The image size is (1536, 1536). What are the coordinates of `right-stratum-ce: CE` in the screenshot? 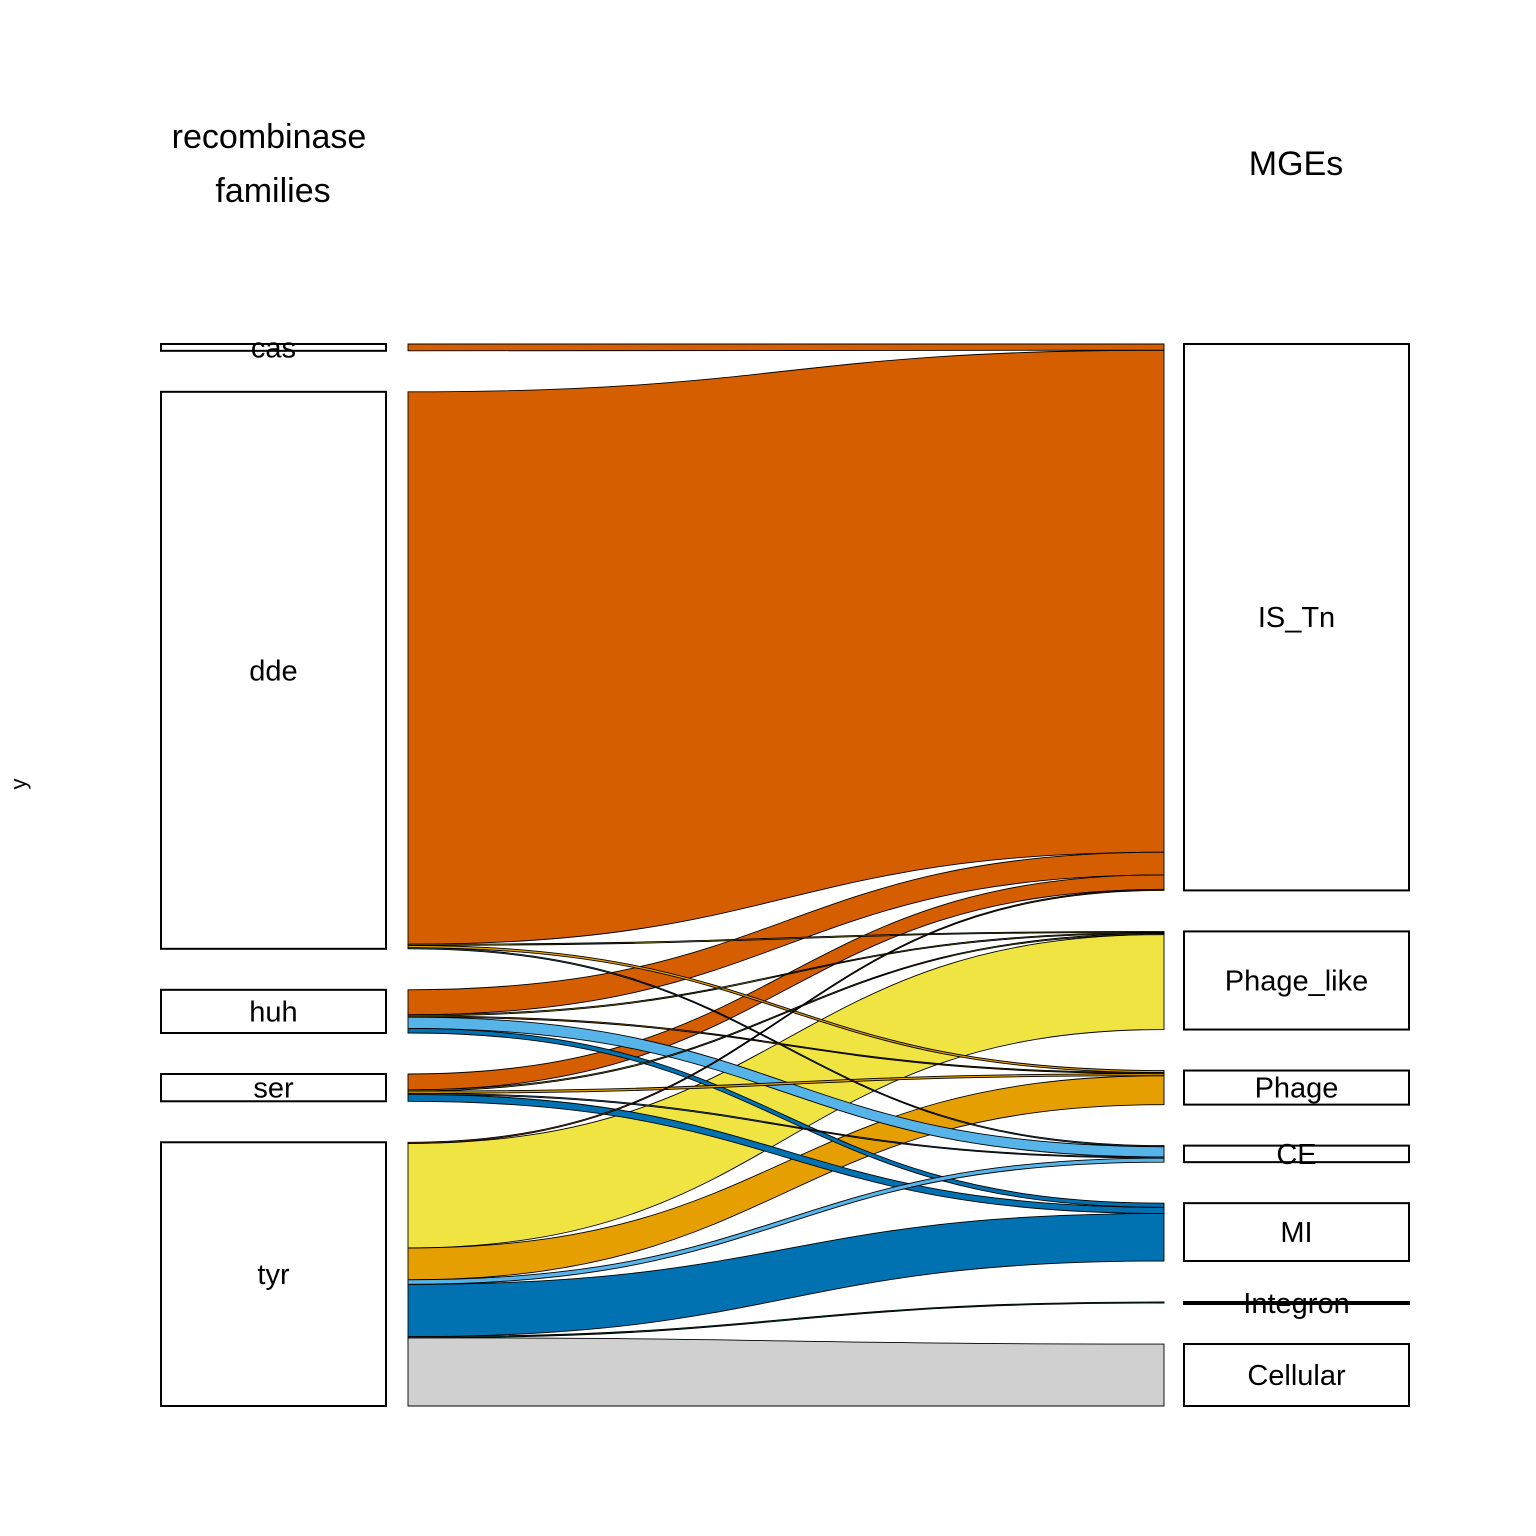 It's located at (1296, 1155).